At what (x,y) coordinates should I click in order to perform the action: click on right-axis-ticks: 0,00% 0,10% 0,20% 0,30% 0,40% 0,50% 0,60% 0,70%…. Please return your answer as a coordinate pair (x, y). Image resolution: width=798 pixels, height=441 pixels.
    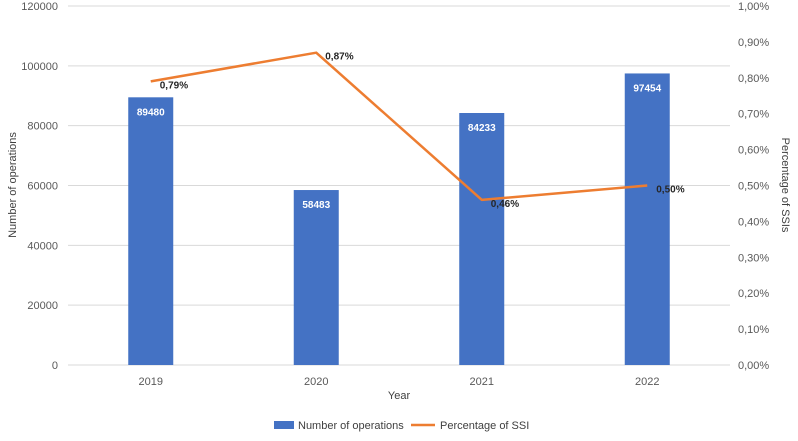
    Looking at the image, I should click on (753, 186).